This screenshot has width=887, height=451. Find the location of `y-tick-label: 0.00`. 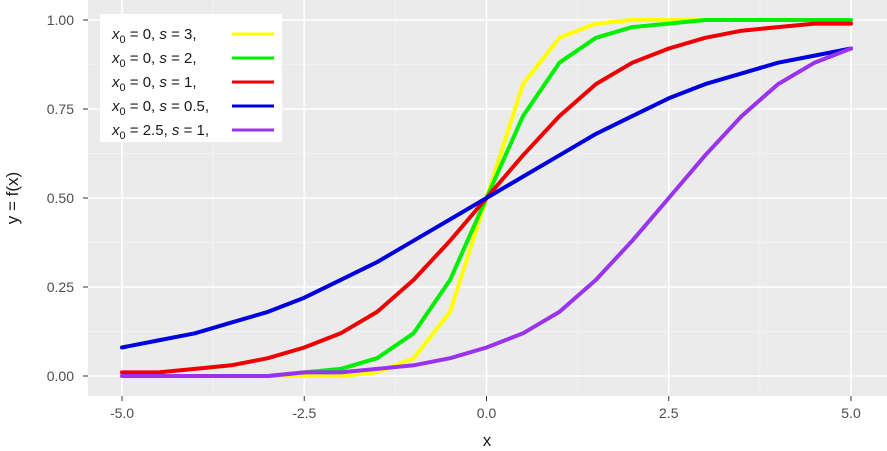

y-tick-label: 0.00 is located at coordinates (60, 376).